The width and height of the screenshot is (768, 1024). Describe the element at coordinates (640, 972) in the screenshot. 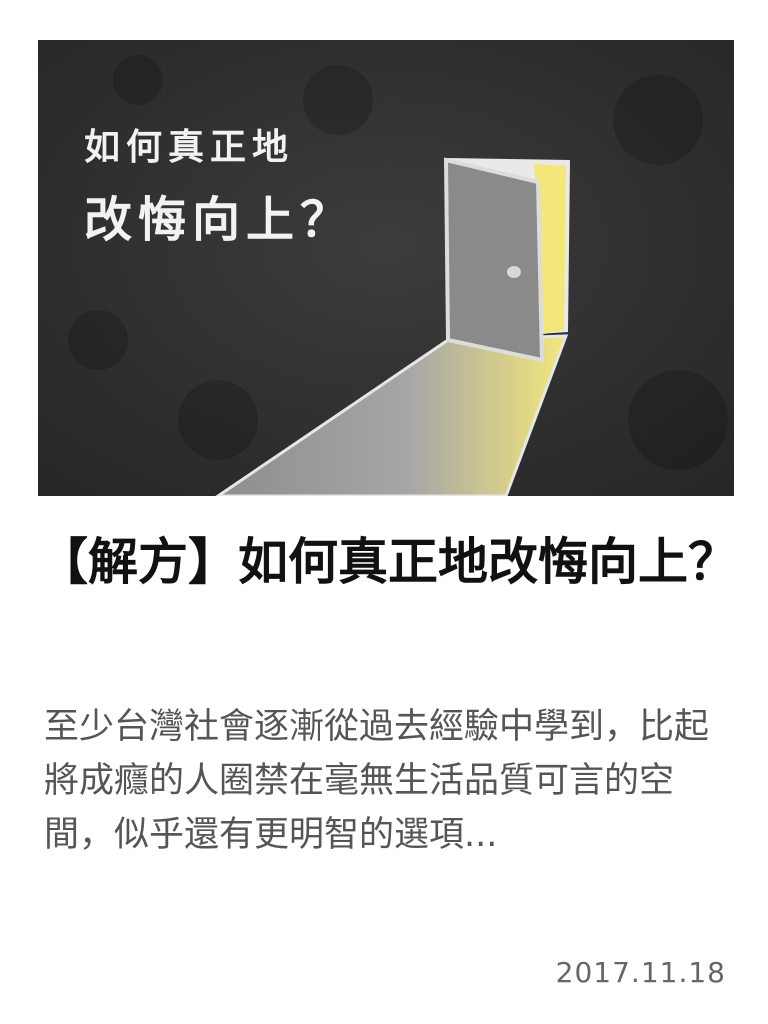

I see `publish-date: 2017.11.18` at that location.